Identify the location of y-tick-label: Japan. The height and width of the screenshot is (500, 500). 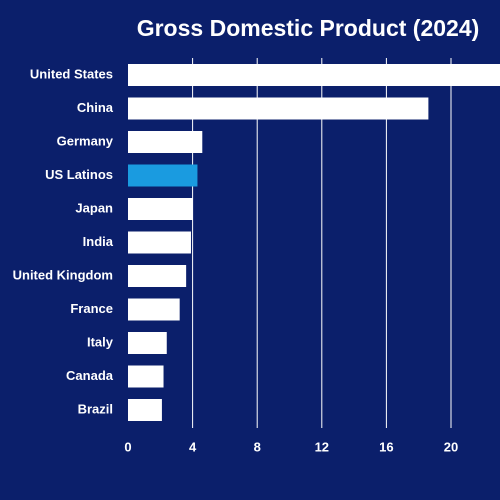
(94, 207).